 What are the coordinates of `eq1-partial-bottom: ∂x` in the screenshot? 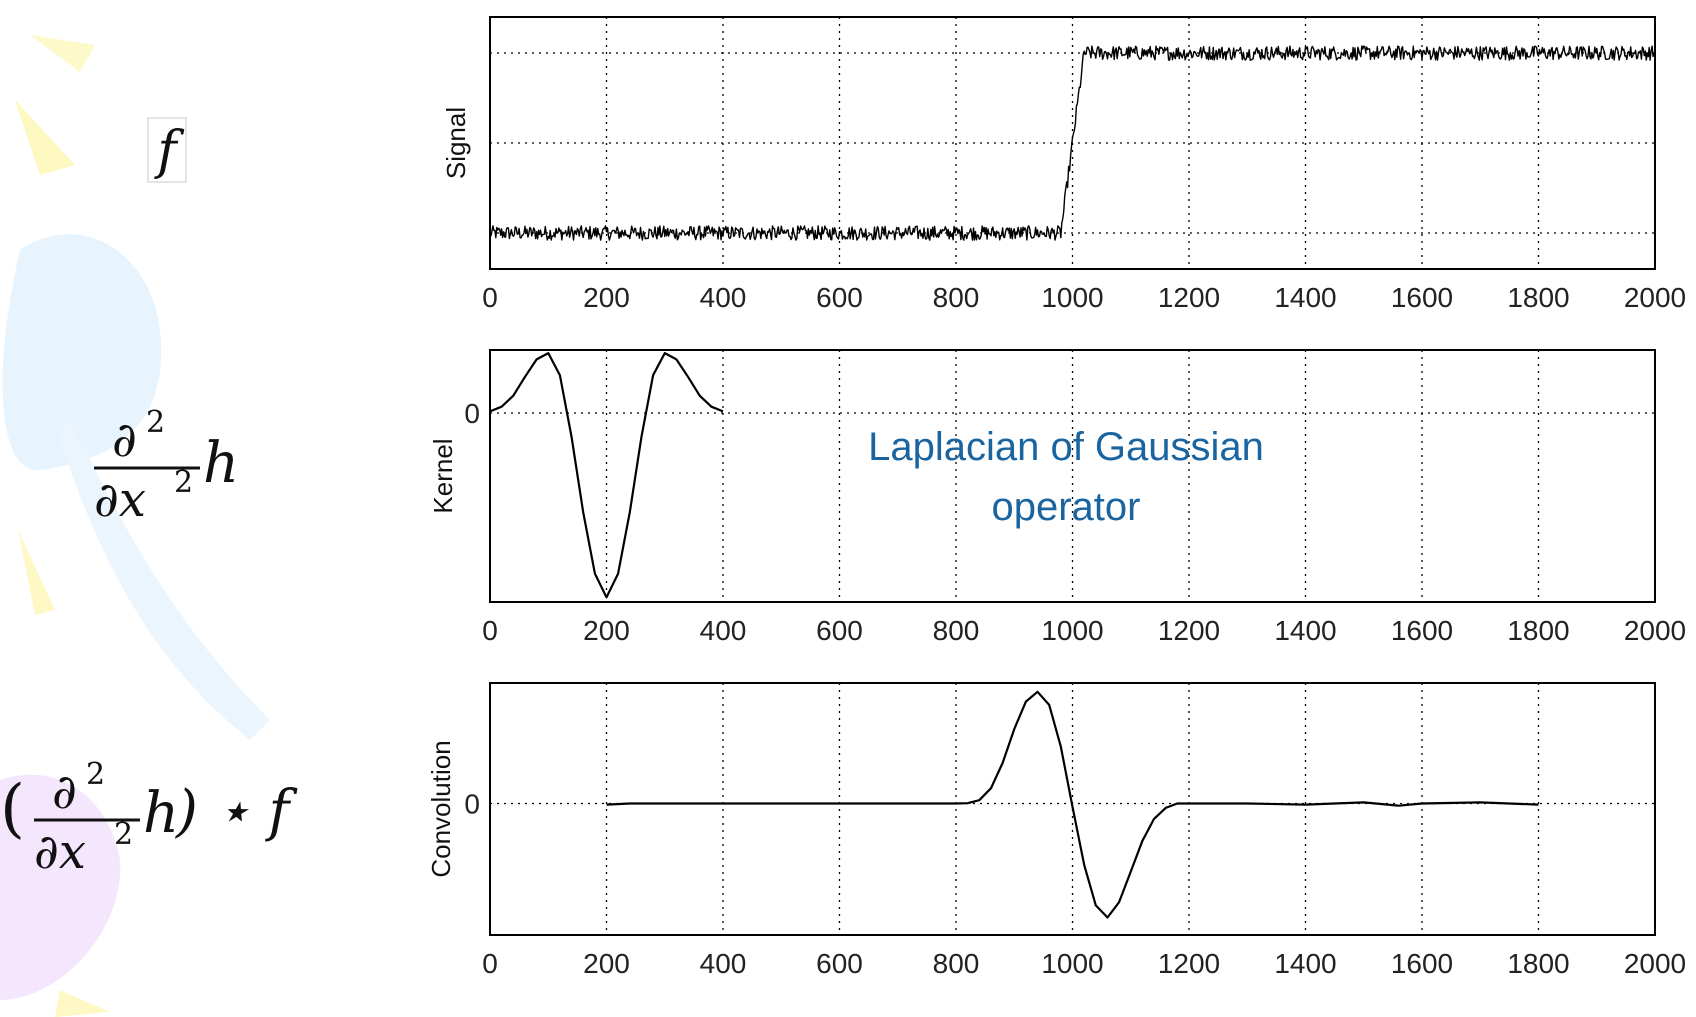 It's located at (120, 500).